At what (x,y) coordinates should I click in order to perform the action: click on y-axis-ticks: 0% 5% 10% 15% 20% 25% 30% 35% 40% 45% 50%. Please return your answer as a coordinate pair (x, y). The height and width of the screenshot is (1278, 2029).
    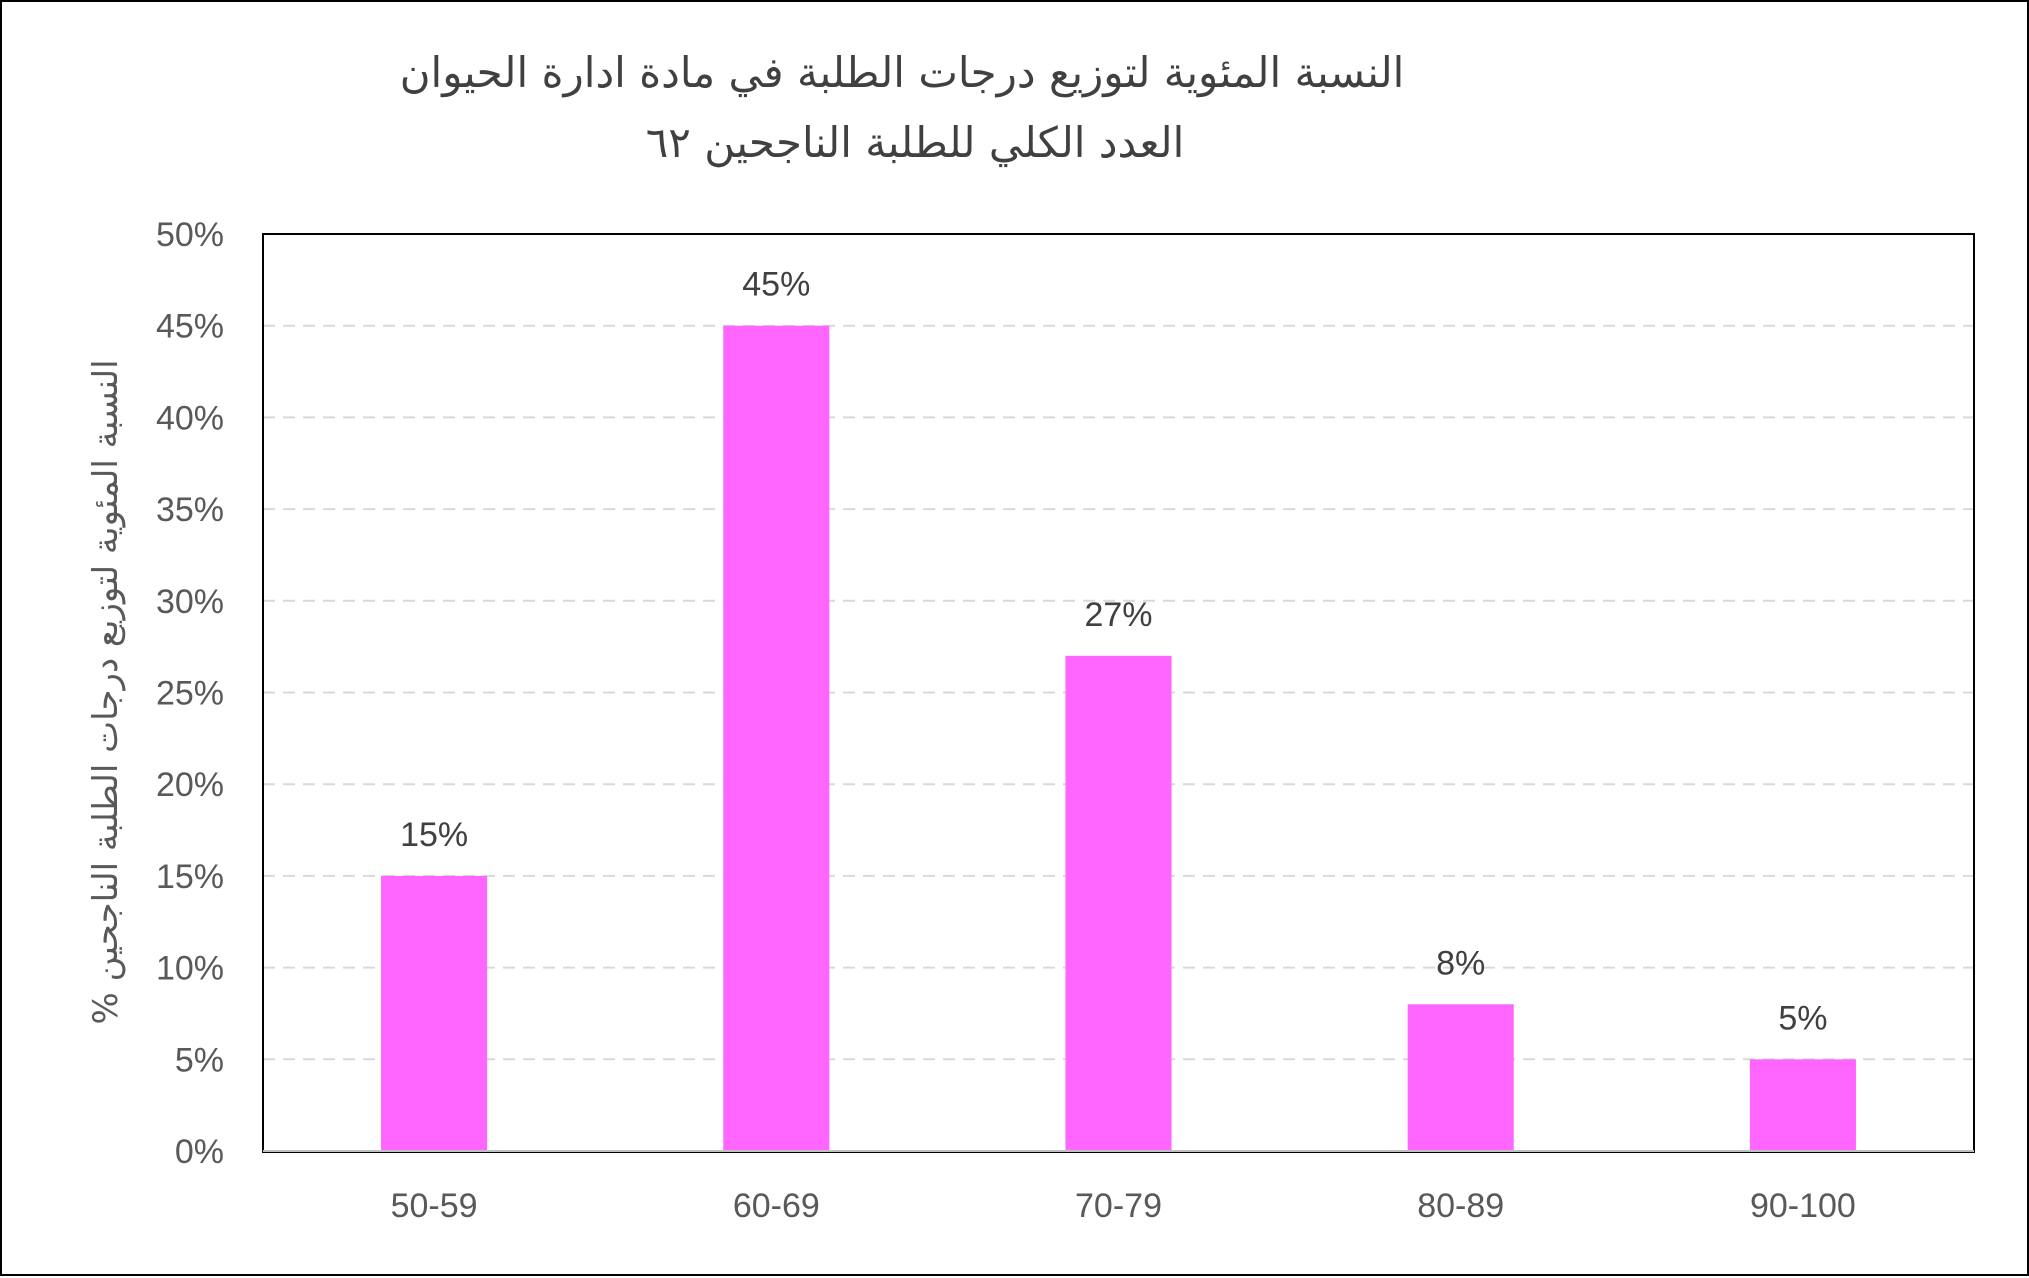
    Looking at the image, I should click on (190, 693).